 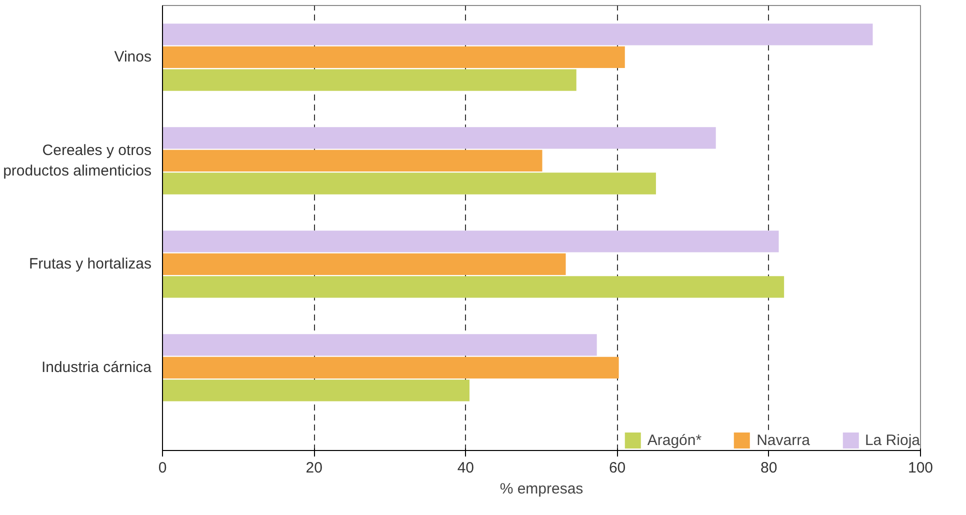 I want to click on x-tick-label: 40, so click(x=465, y=468).